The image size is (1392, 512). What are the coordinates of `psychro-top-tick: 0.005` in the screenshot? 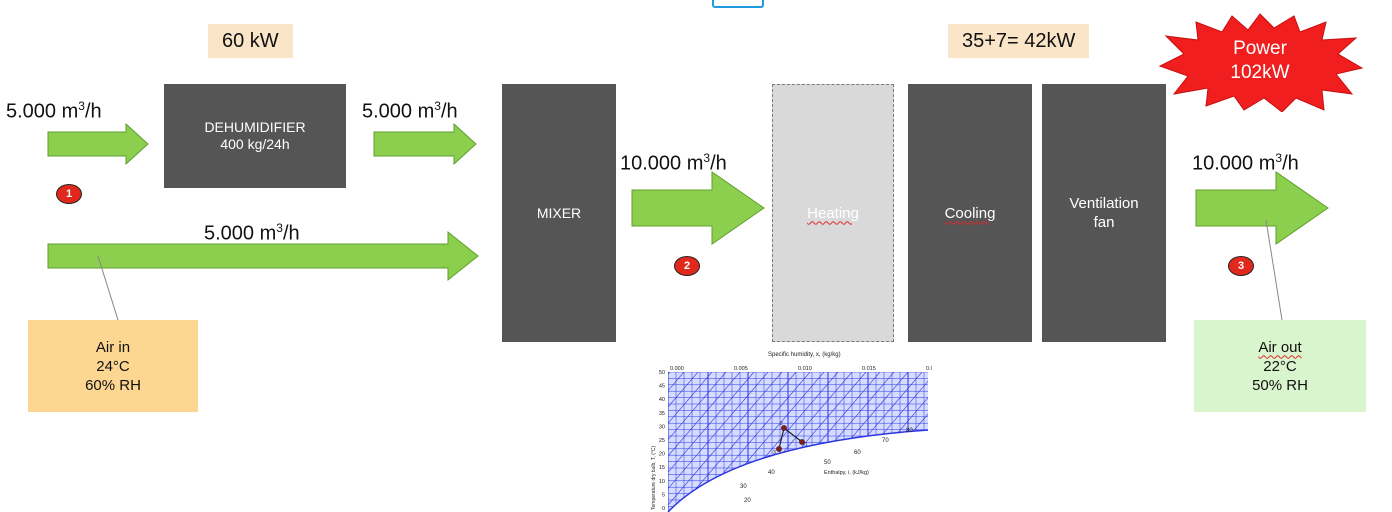 It's located at (741, 369).